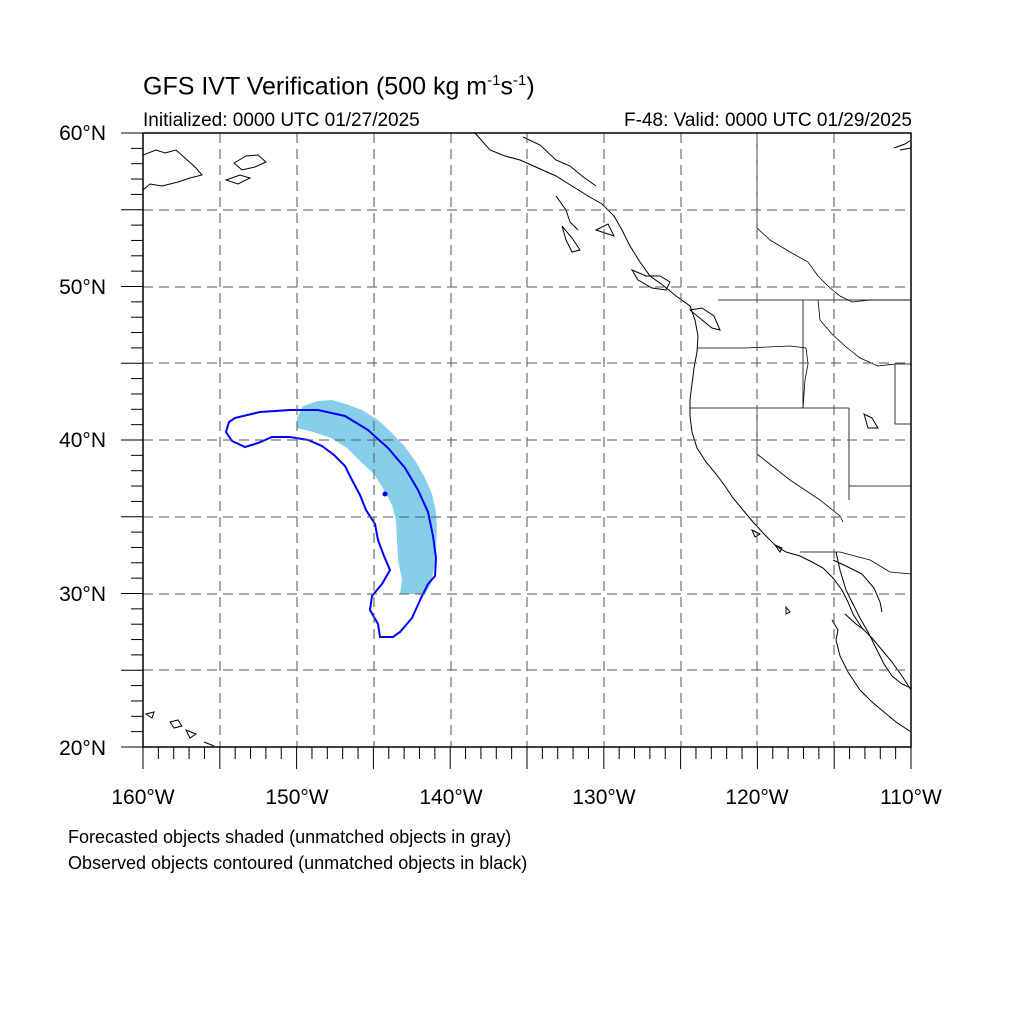 The width and height of the screenshot is (1024, 1024). I want to click on map-title: GFS IVT Verification (500 kg m-1s-1), so click(339, 86).